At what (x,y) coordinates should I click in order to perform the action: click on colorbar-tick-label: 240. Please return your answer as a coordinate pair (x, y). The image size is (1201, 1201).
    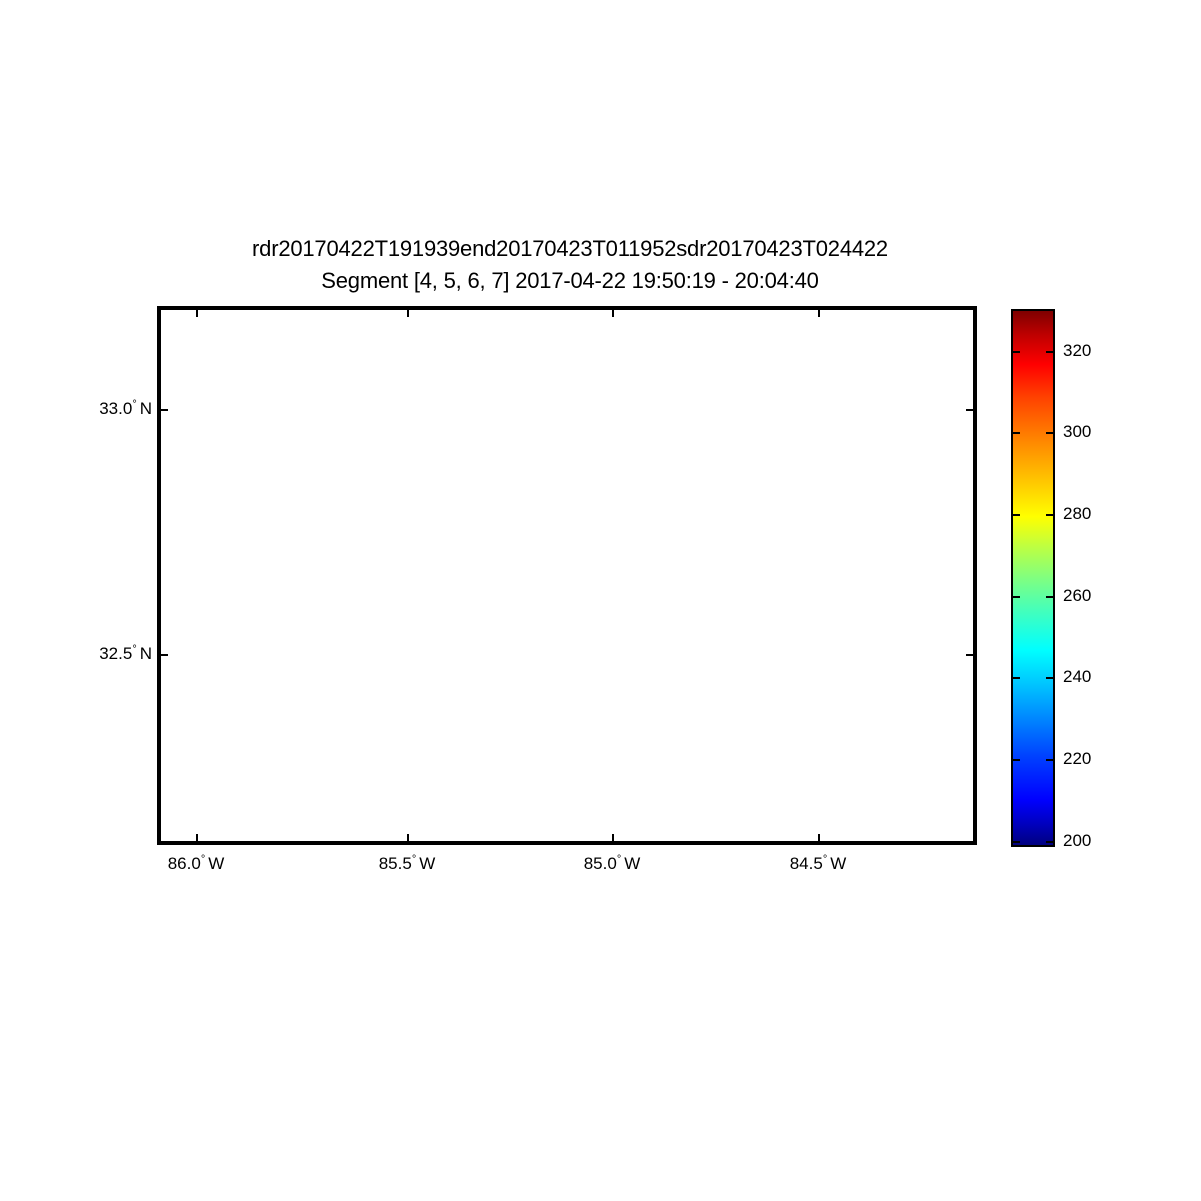
    Looking at the image, I should click on (1077, 676).